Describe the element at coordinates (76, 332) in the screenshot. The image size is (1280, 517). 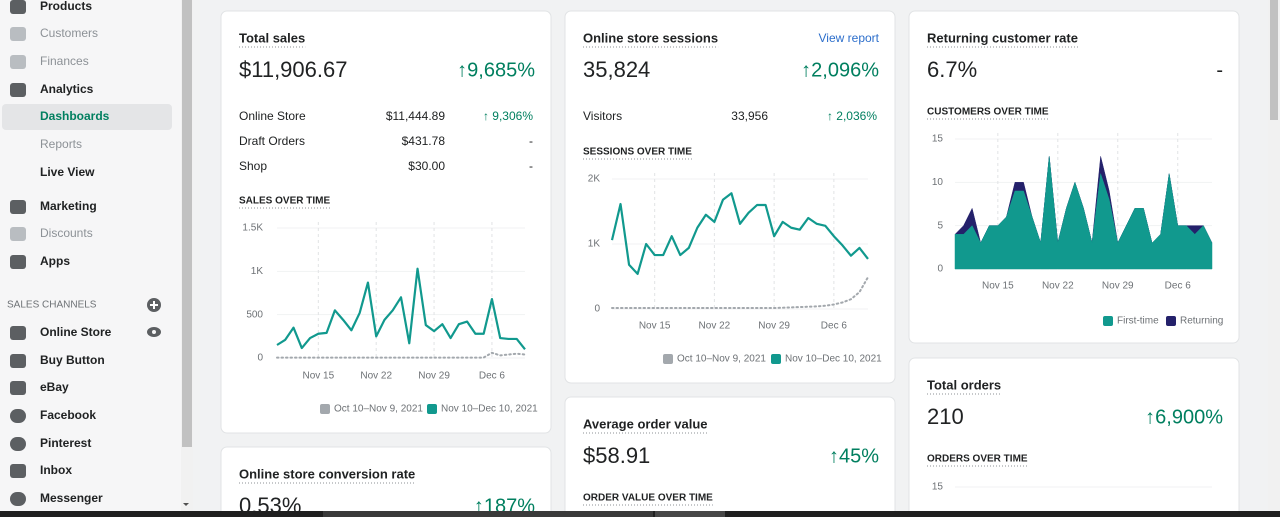
I see `channel-item: Online Store` at that location.